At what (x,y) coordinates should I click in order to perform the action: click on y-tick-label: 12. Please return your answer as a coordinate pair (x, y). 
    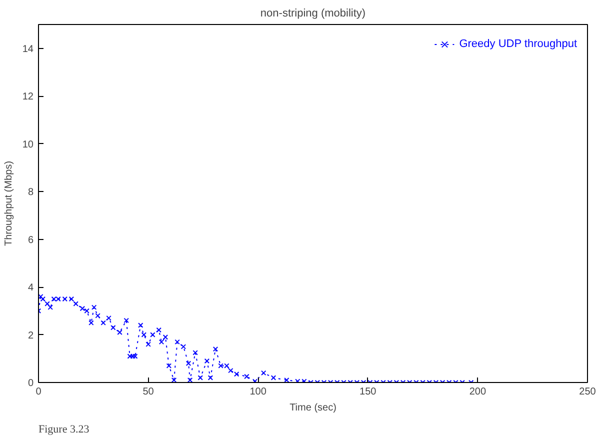
    Looking at the image, I should click on (28, 97).